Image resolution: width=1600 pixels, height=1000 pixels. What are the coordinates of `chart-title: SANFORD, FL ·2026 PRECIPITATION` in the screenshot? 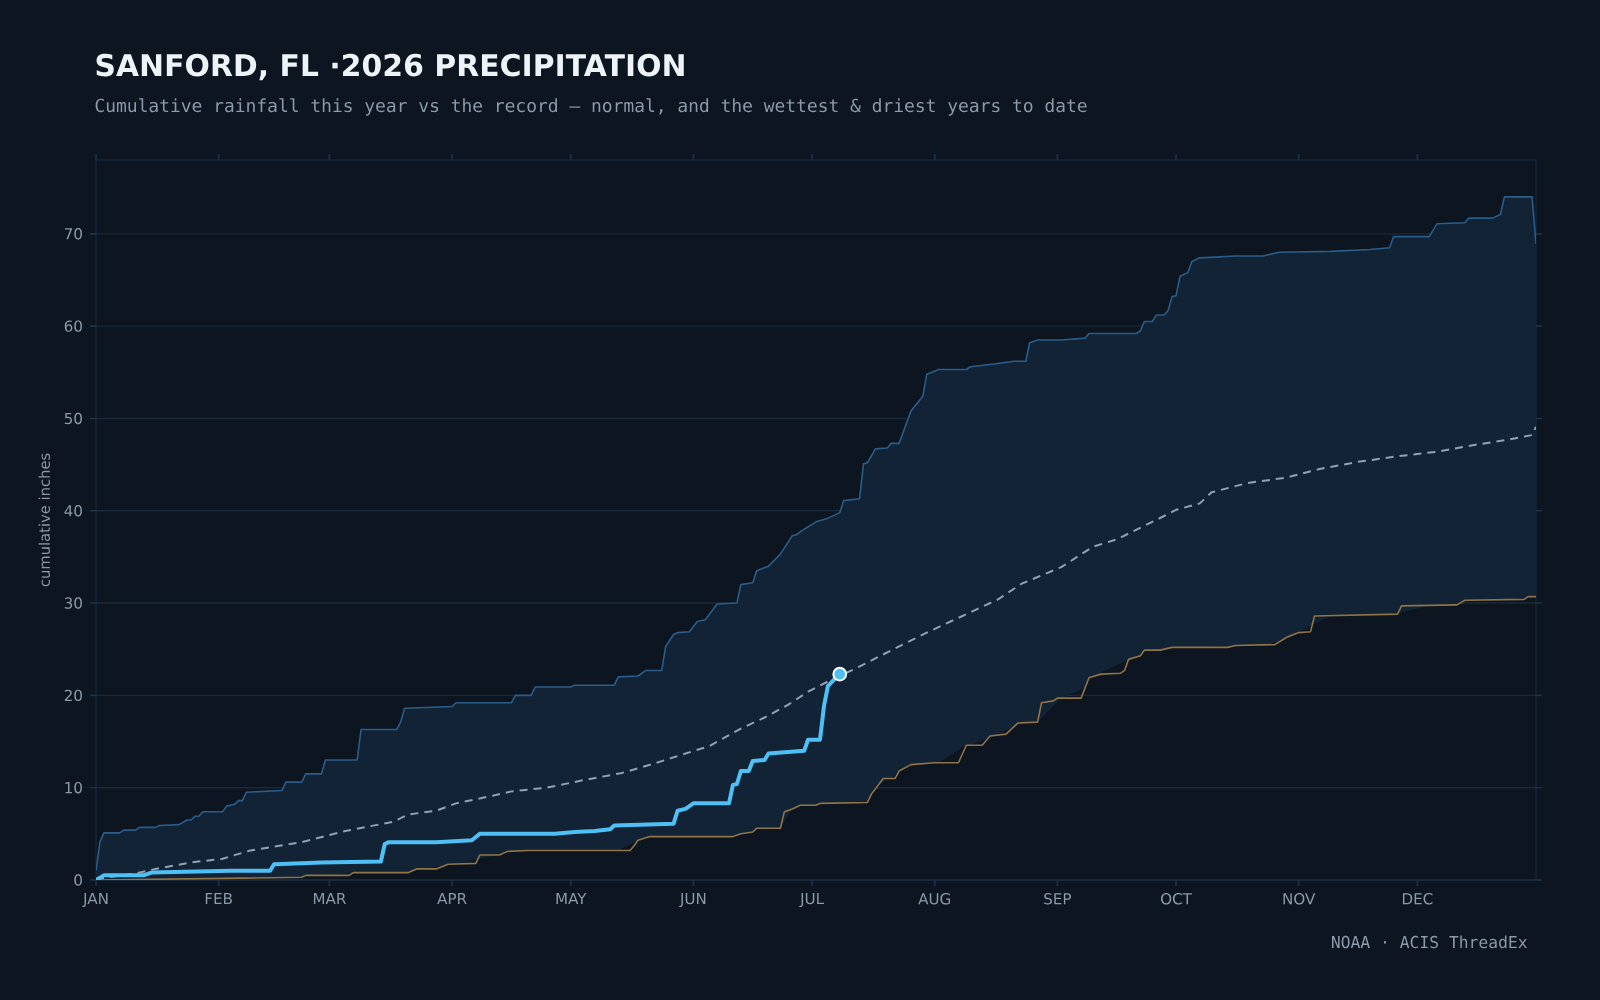 It's located at (390, 67).